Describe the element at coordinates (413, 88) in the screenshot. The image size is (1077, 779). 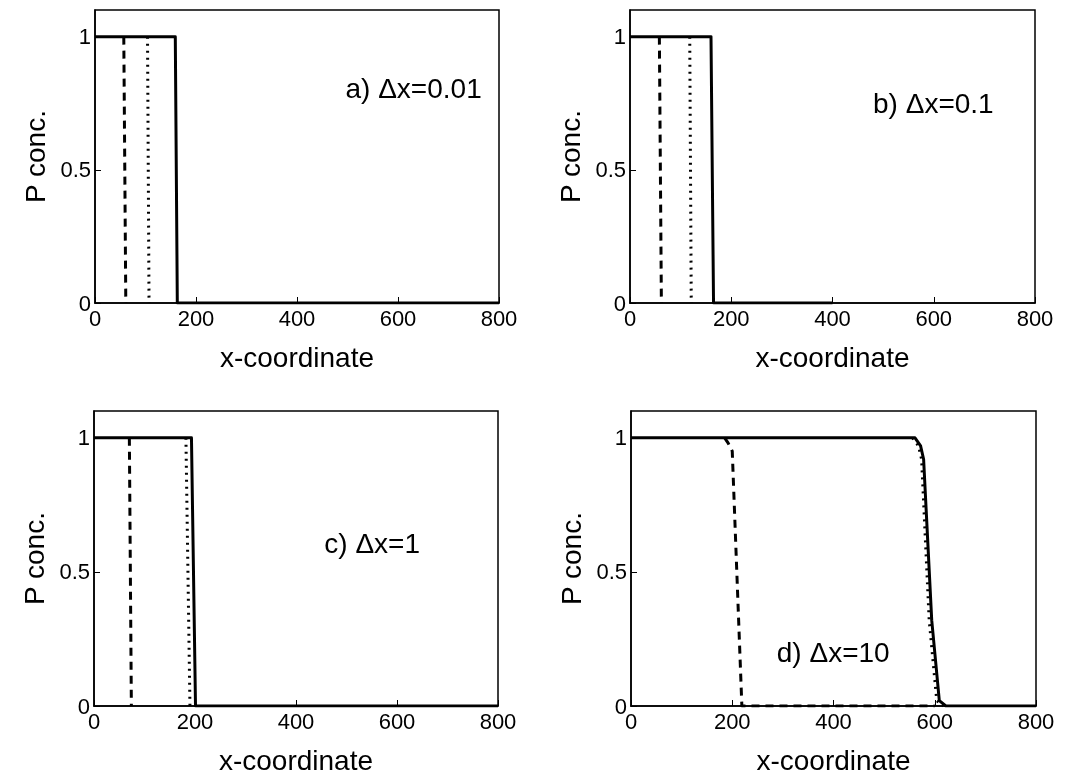
I see `annotation: a) Δx=0.01` at that location.